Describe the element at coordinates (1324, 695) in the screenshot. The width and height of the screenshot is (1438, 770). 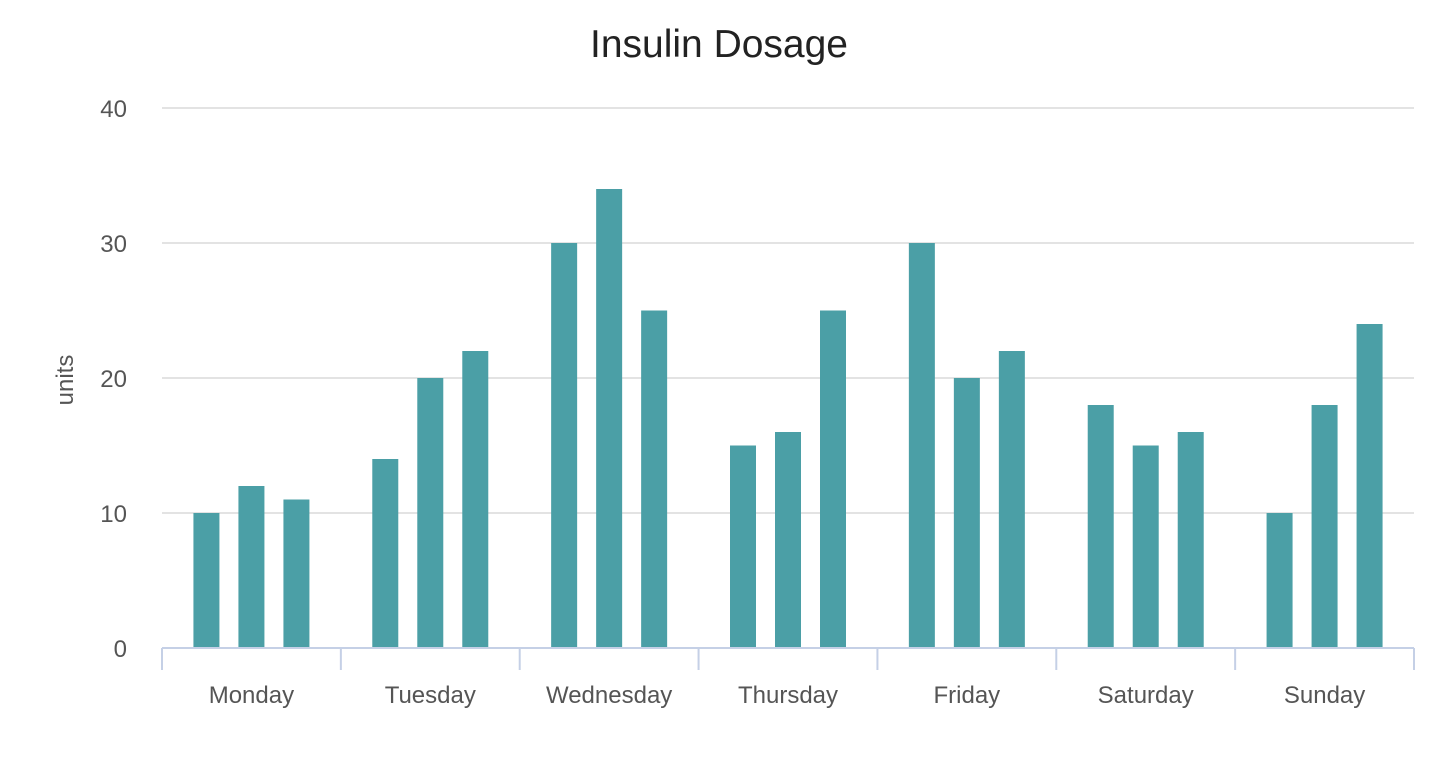
I see `x-tick-label: Sunday` at that location.